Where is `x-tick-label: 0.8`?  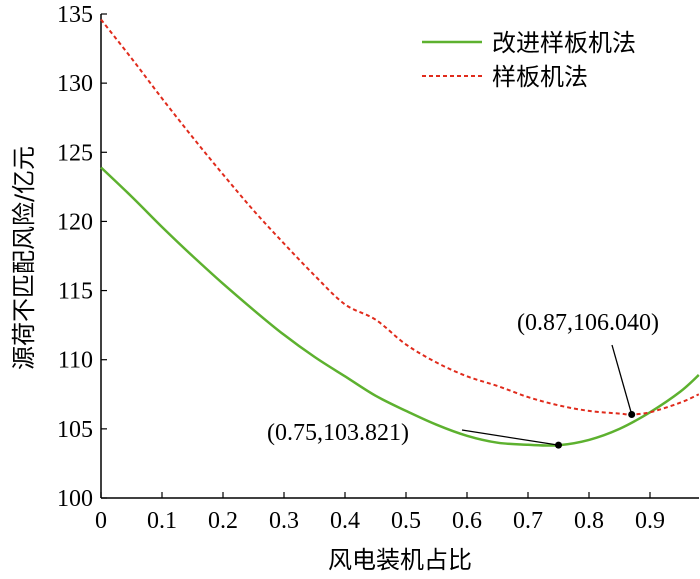 x-tick-label: 0.8 is located at coordinates (589, 521).